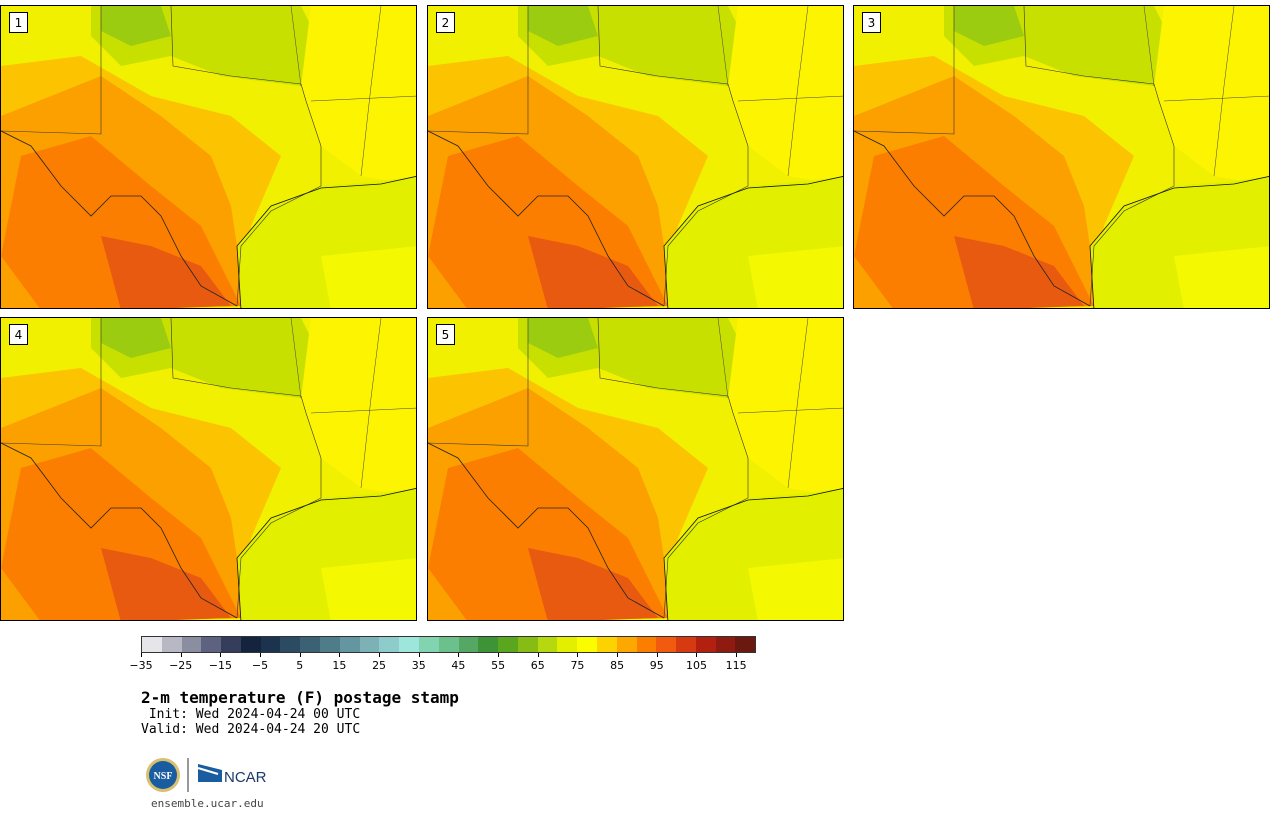 The width and height of the screenshot is (1280, 815). What do you see at coordinates (181, 665) in the screenshot?
I see `colorbar-tick-label: −25` at bounding box center [181, 665].